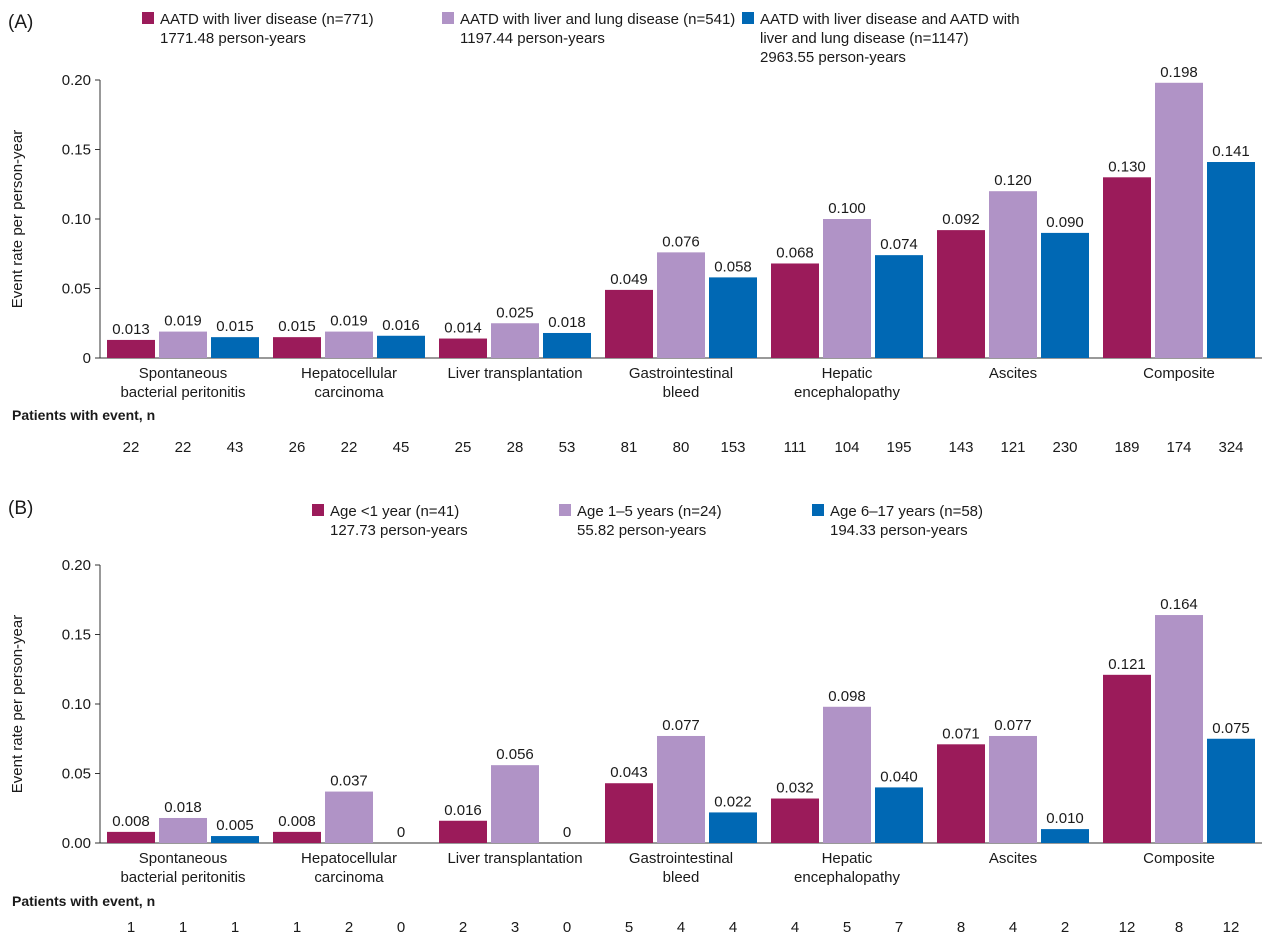 Image resolution: width=1268 pixels, height=936 pixels. Describe the element at coordinates (183, 858) in the screenshot. I see `p1-category-label-0: Spontaneous` at that location.